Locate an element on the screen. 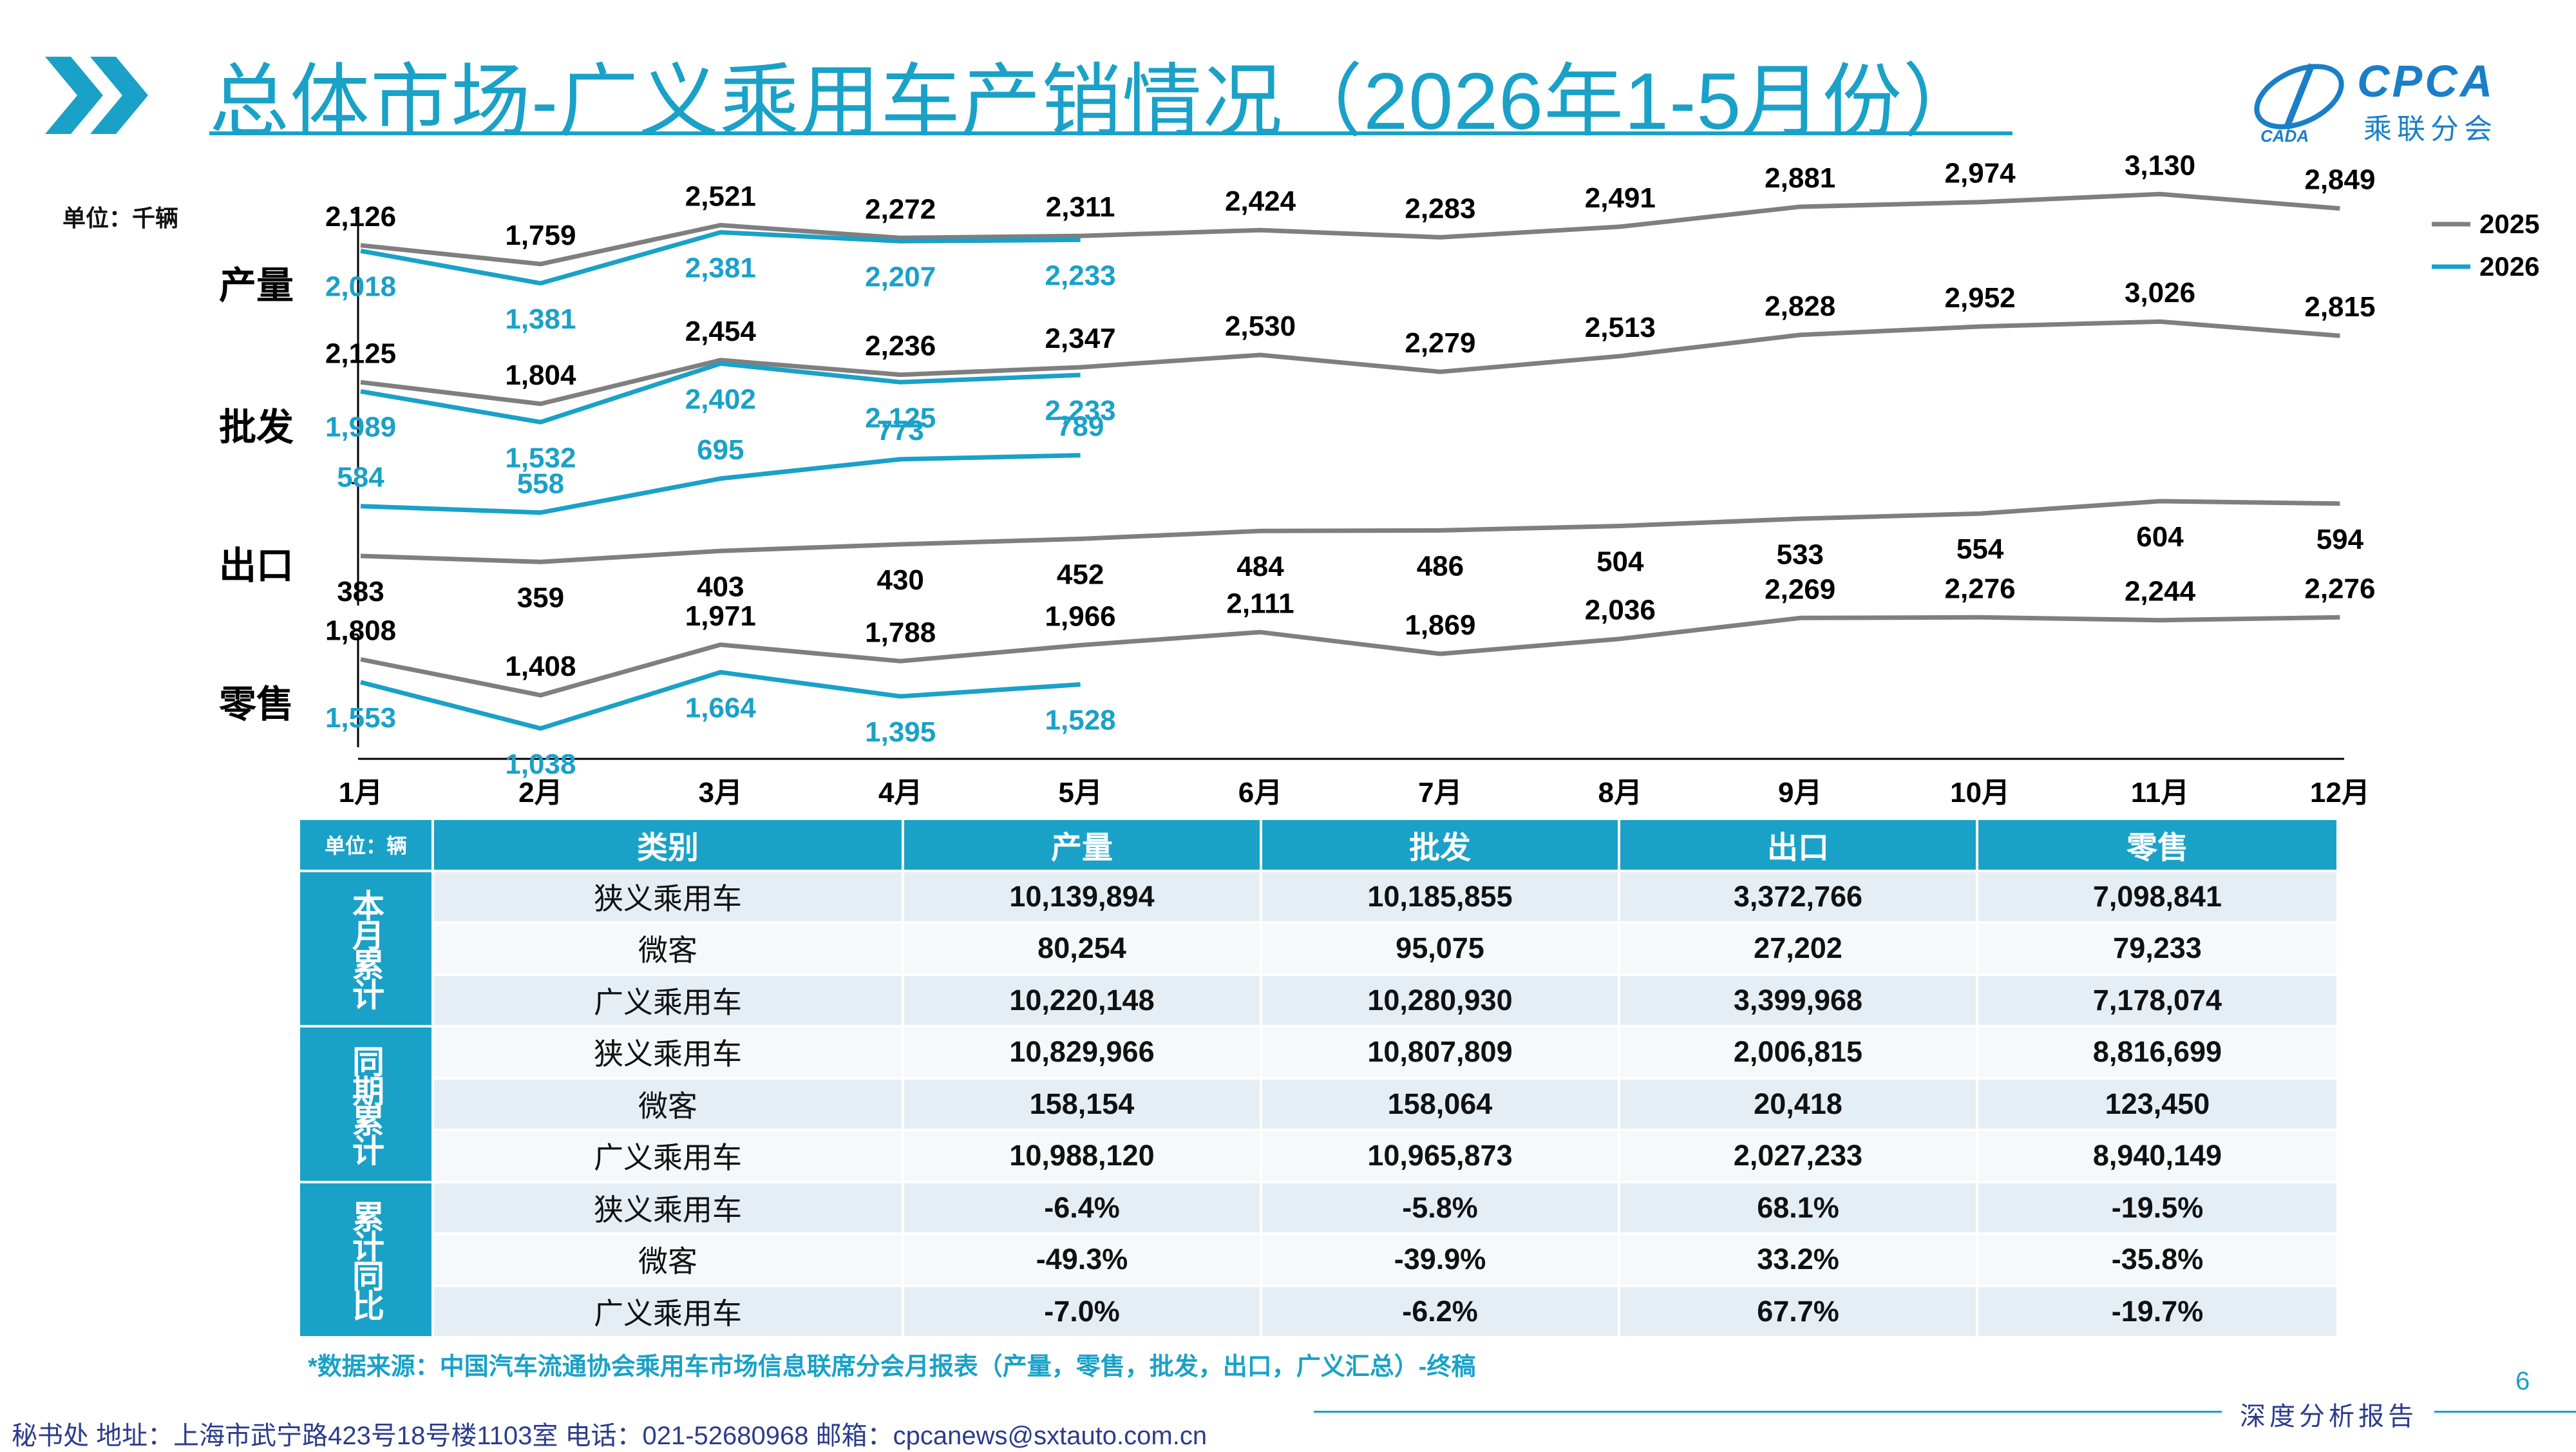 The height and width of the screenshot is (1452, 2576). data-label: 2,974 is located at coordinates (1981, 173).